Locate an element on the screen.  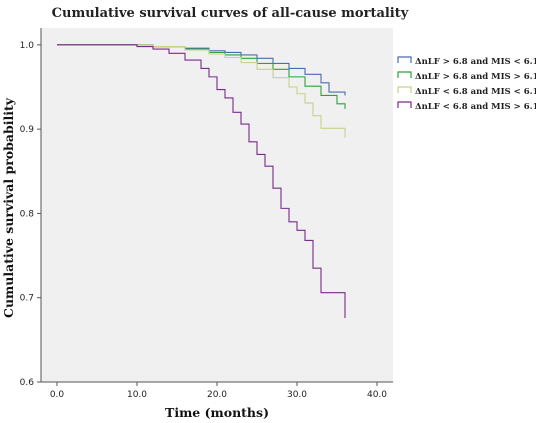
y-tick-label: 0.6 is located at coordinates (27, 383).